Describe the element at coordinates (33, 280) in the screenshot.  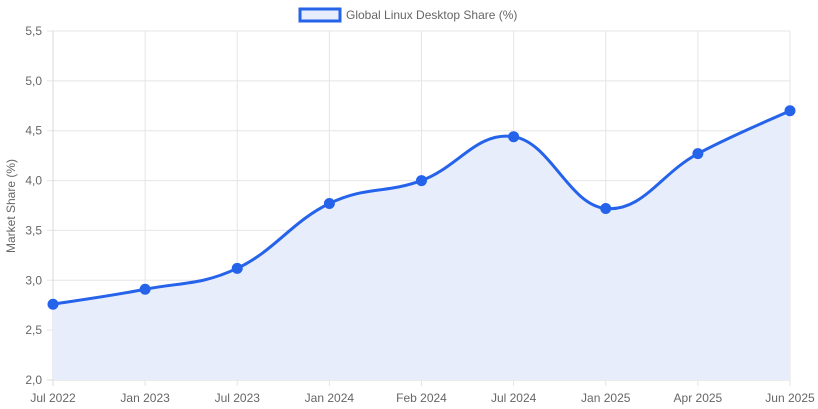
I see `y-tick-label: 3,0` at that location.